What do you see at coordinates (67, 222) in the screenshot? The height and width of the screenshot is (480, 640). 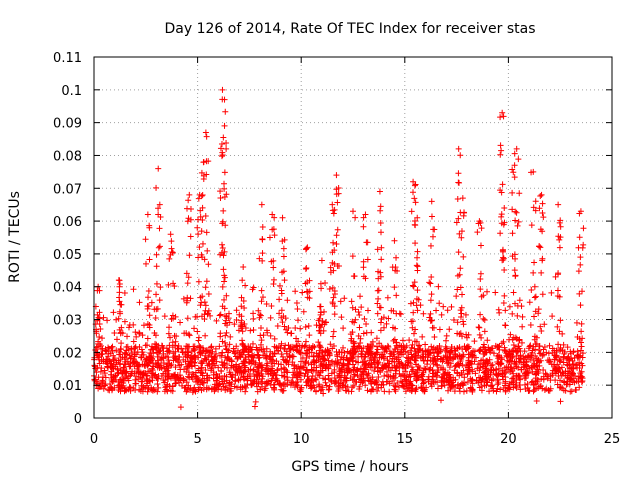 I see `y-tick-label: 0.06` at bounding box center [67, 222].